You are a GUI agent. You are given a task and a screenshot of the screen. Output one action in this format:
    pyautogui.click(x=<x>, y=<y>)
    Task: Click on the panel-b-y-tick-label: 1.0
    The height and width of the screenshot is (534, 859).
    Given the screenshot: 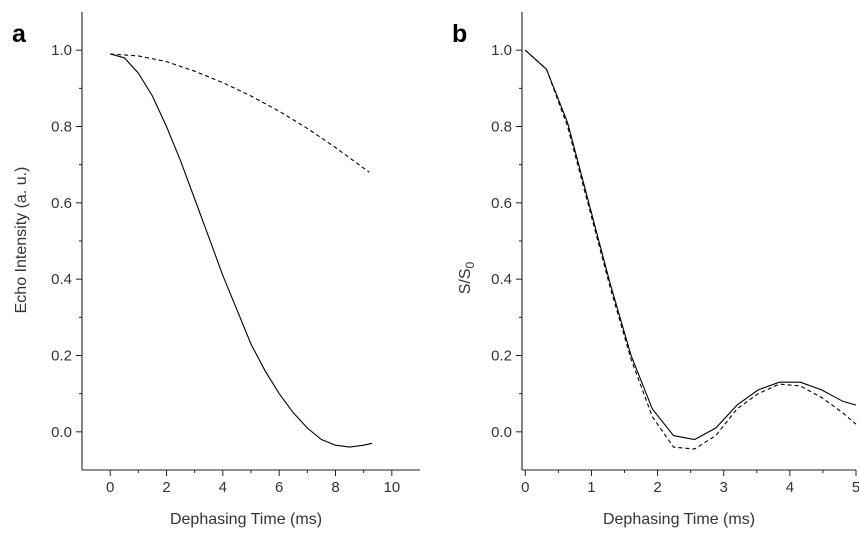 What is the action you would take?
    pyautogui.click(x=501, y=50)
    